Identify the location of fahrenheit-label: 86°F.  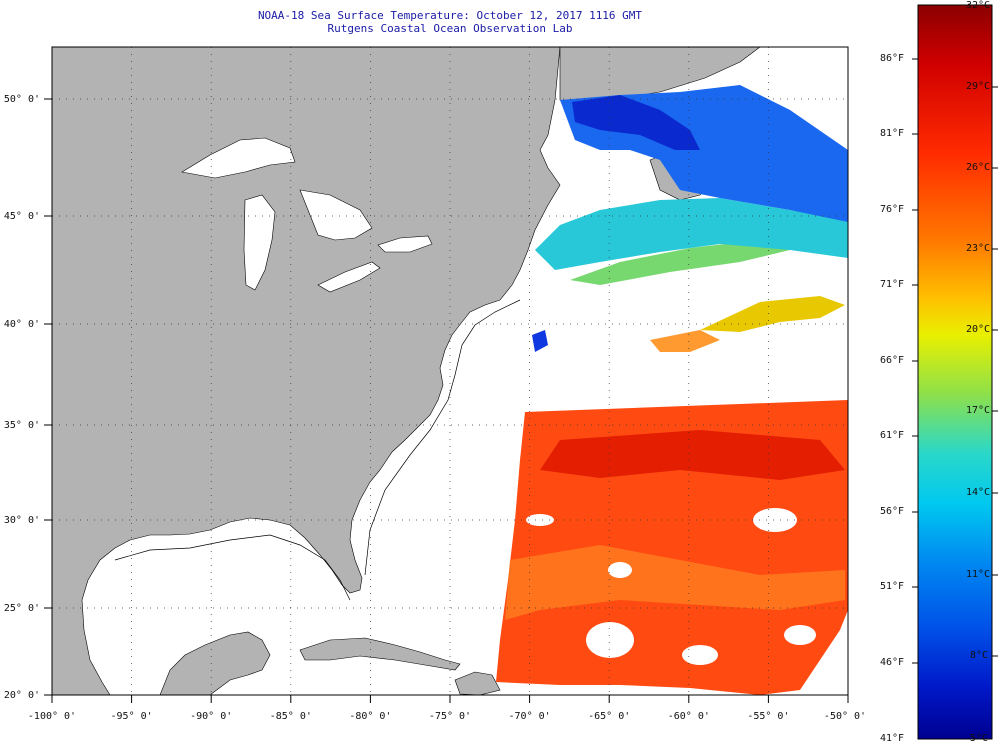
(892, 58).